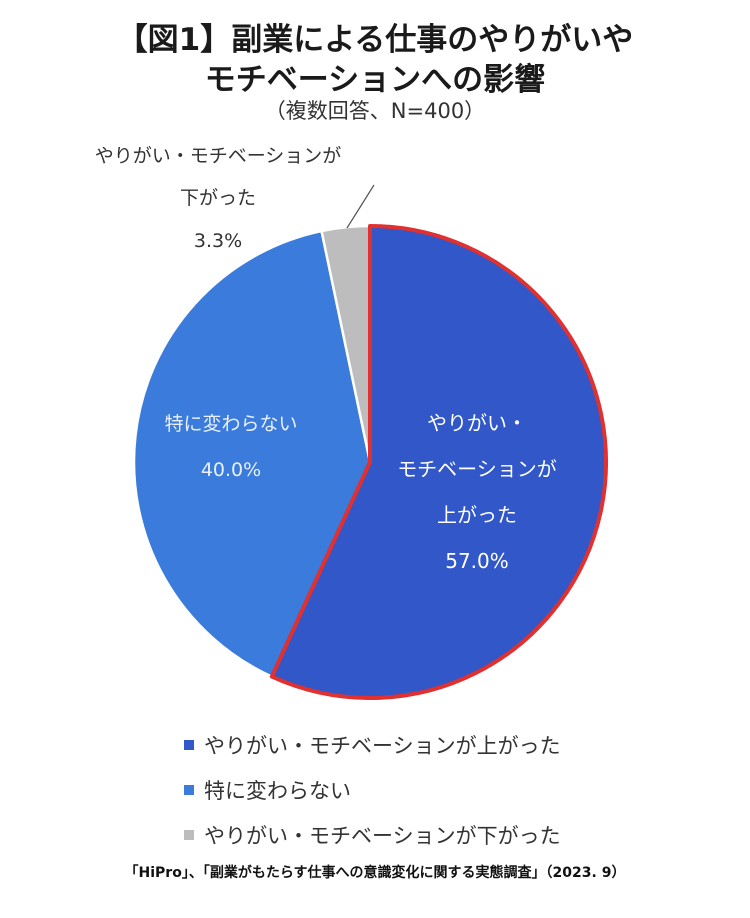  What do you see at coordinates (189, 744) in the screenshot?
I see `legend-swatch-up` at bounding box center [189, 744].